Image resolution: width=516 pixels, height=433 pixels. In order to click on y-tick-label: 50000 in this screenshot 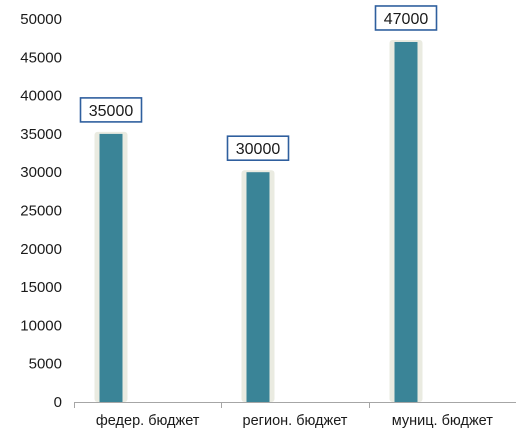, I will do `click(41, 19)`.